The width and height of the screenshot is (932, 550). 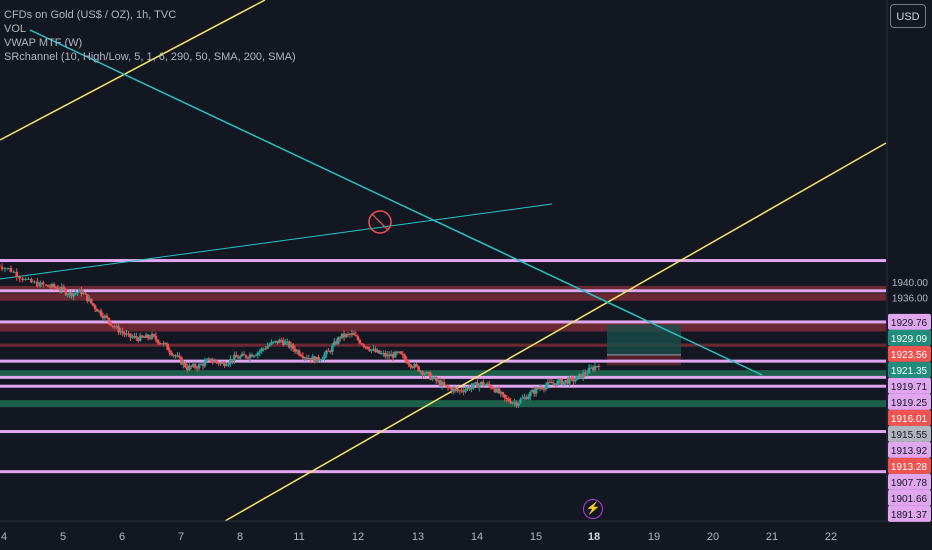 I want to click on lightning-icon: ⚡, so click(x=593, y=509).